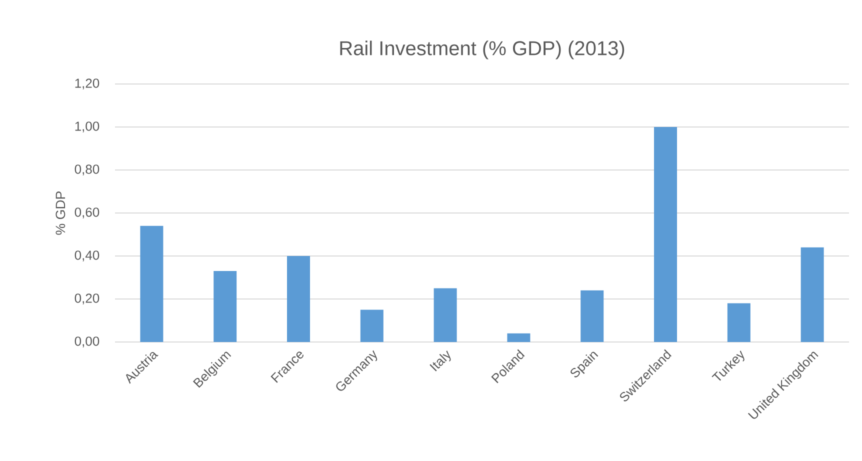 Image resolution: width=862 pixels, height=461 pixels. I want to click on x-tick-label: Italy, so click(440, 361).